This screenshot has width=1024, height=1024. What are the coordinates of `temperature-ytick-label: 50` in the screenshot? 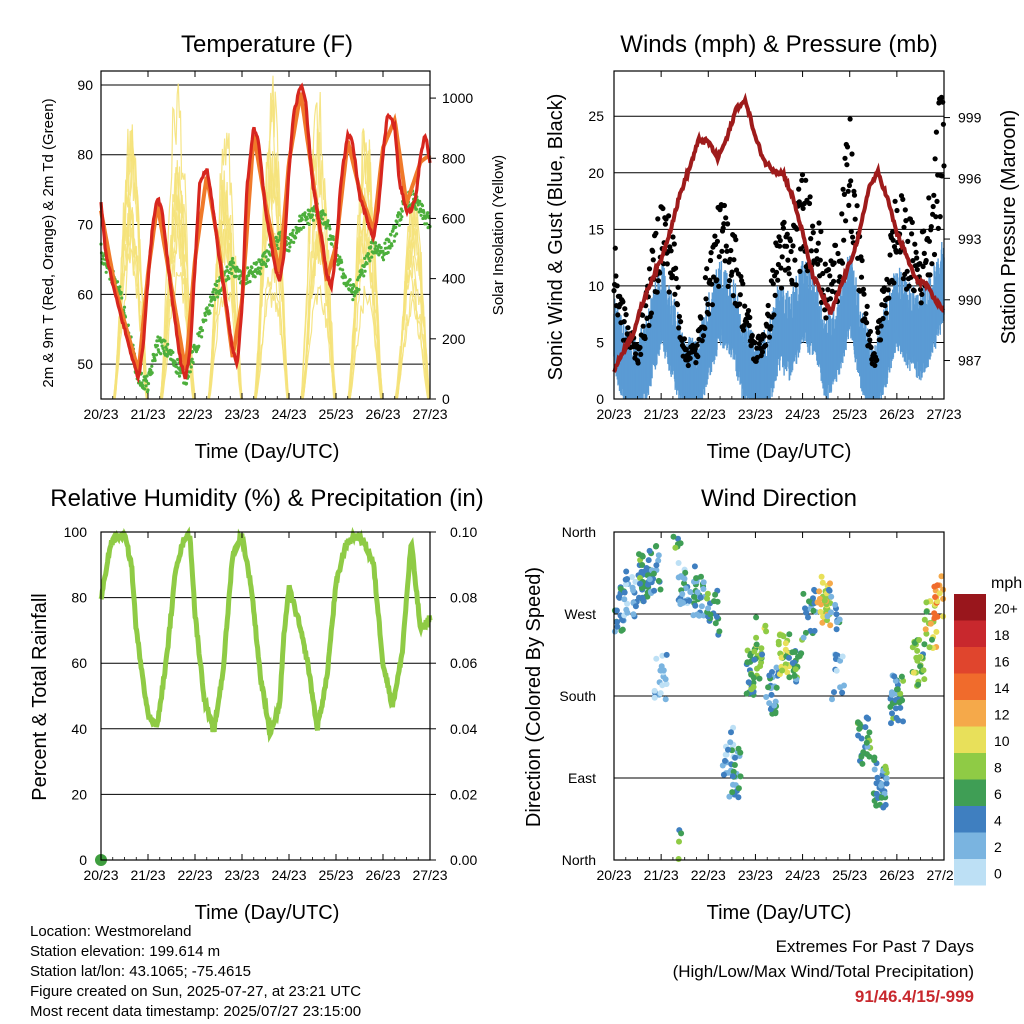 It's located at (85, 364).